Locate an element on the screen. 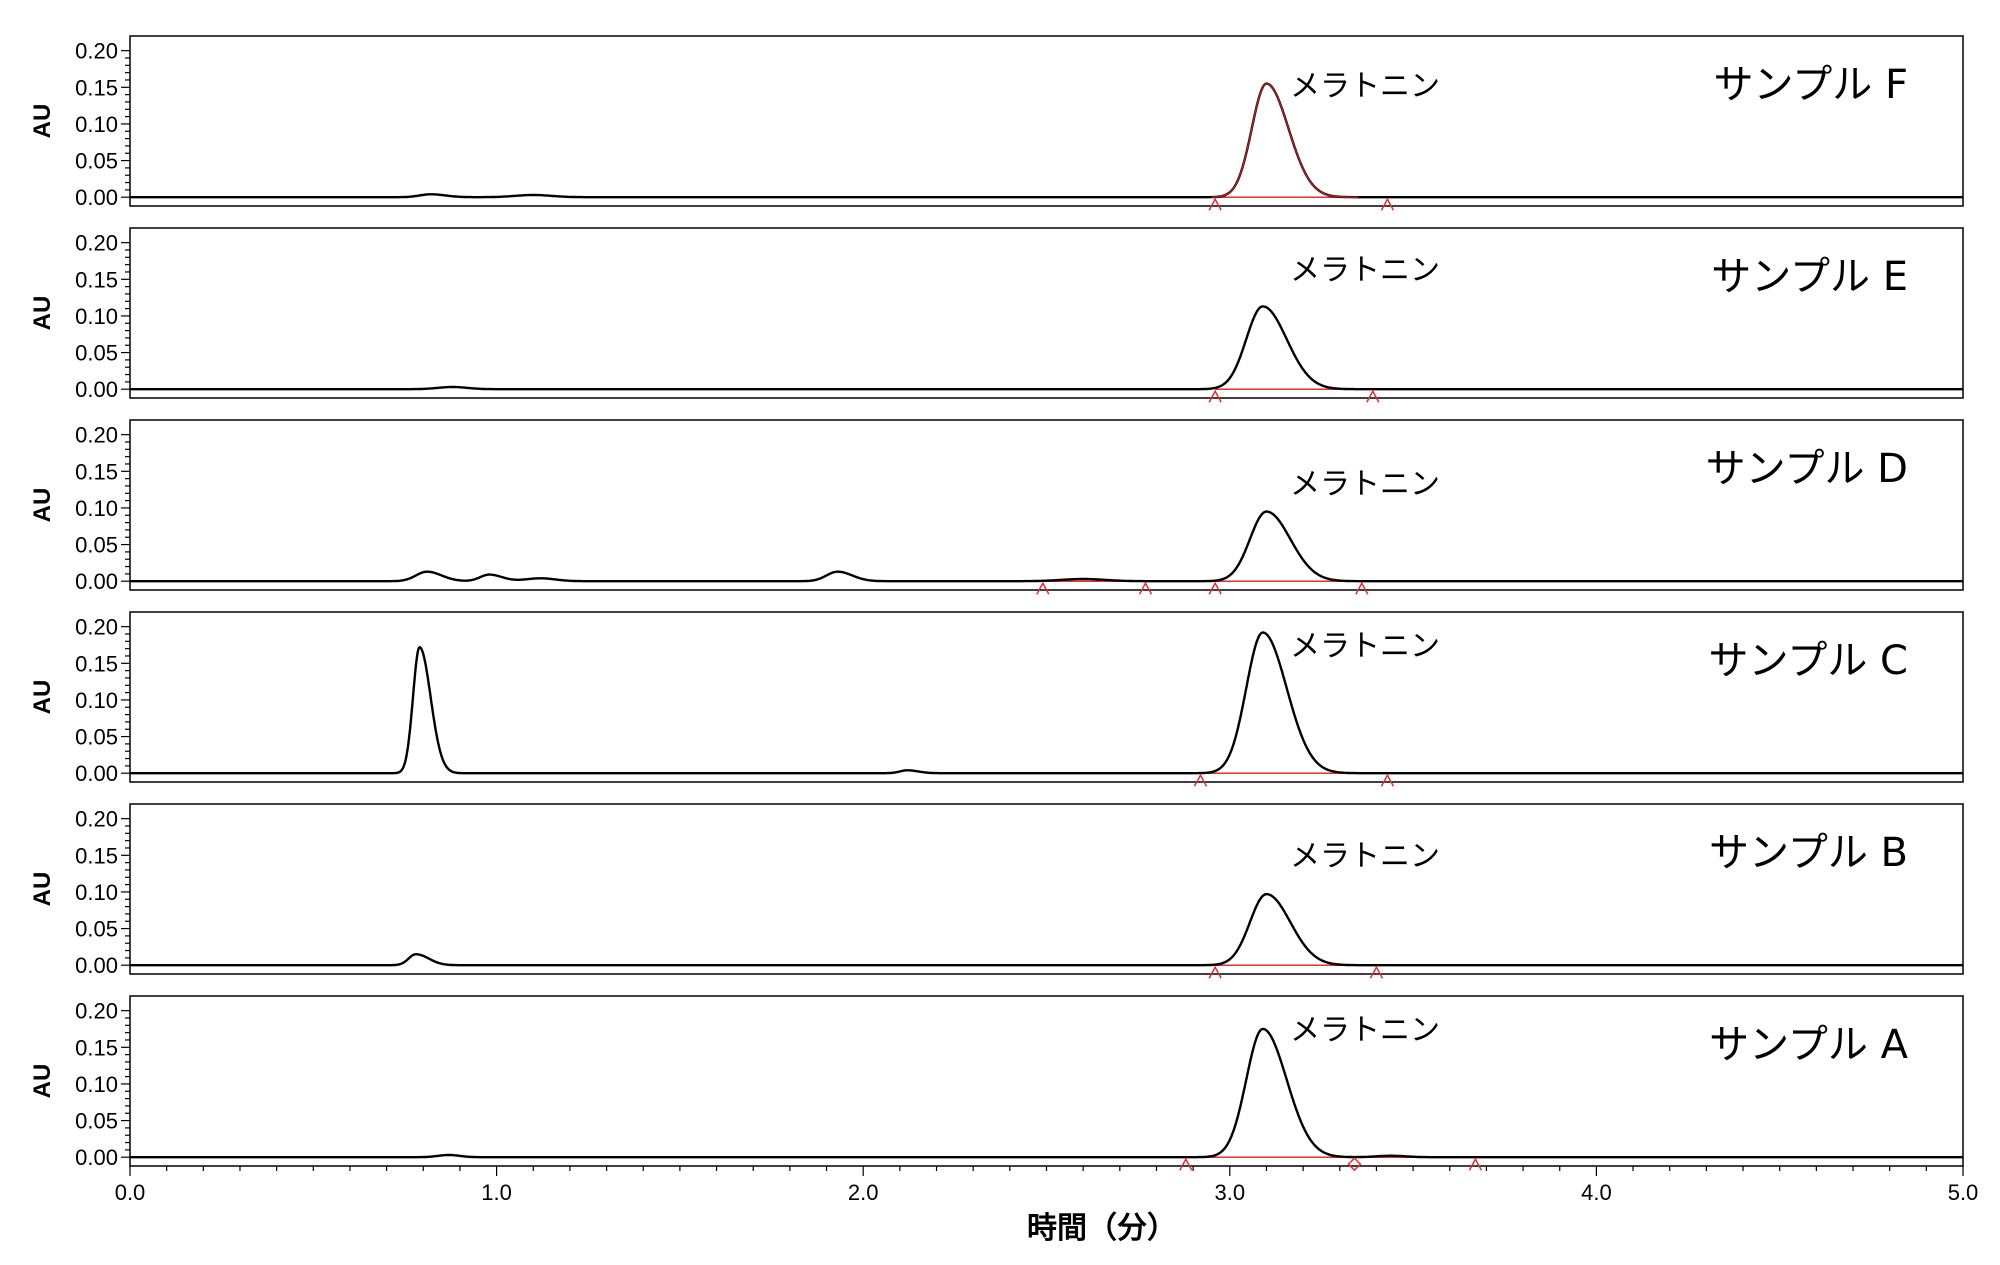 Image resolution: width=2000 pixels, height=1265 pixels. x-tick-label: 4.0 is located at coordinates (1596, 1192).